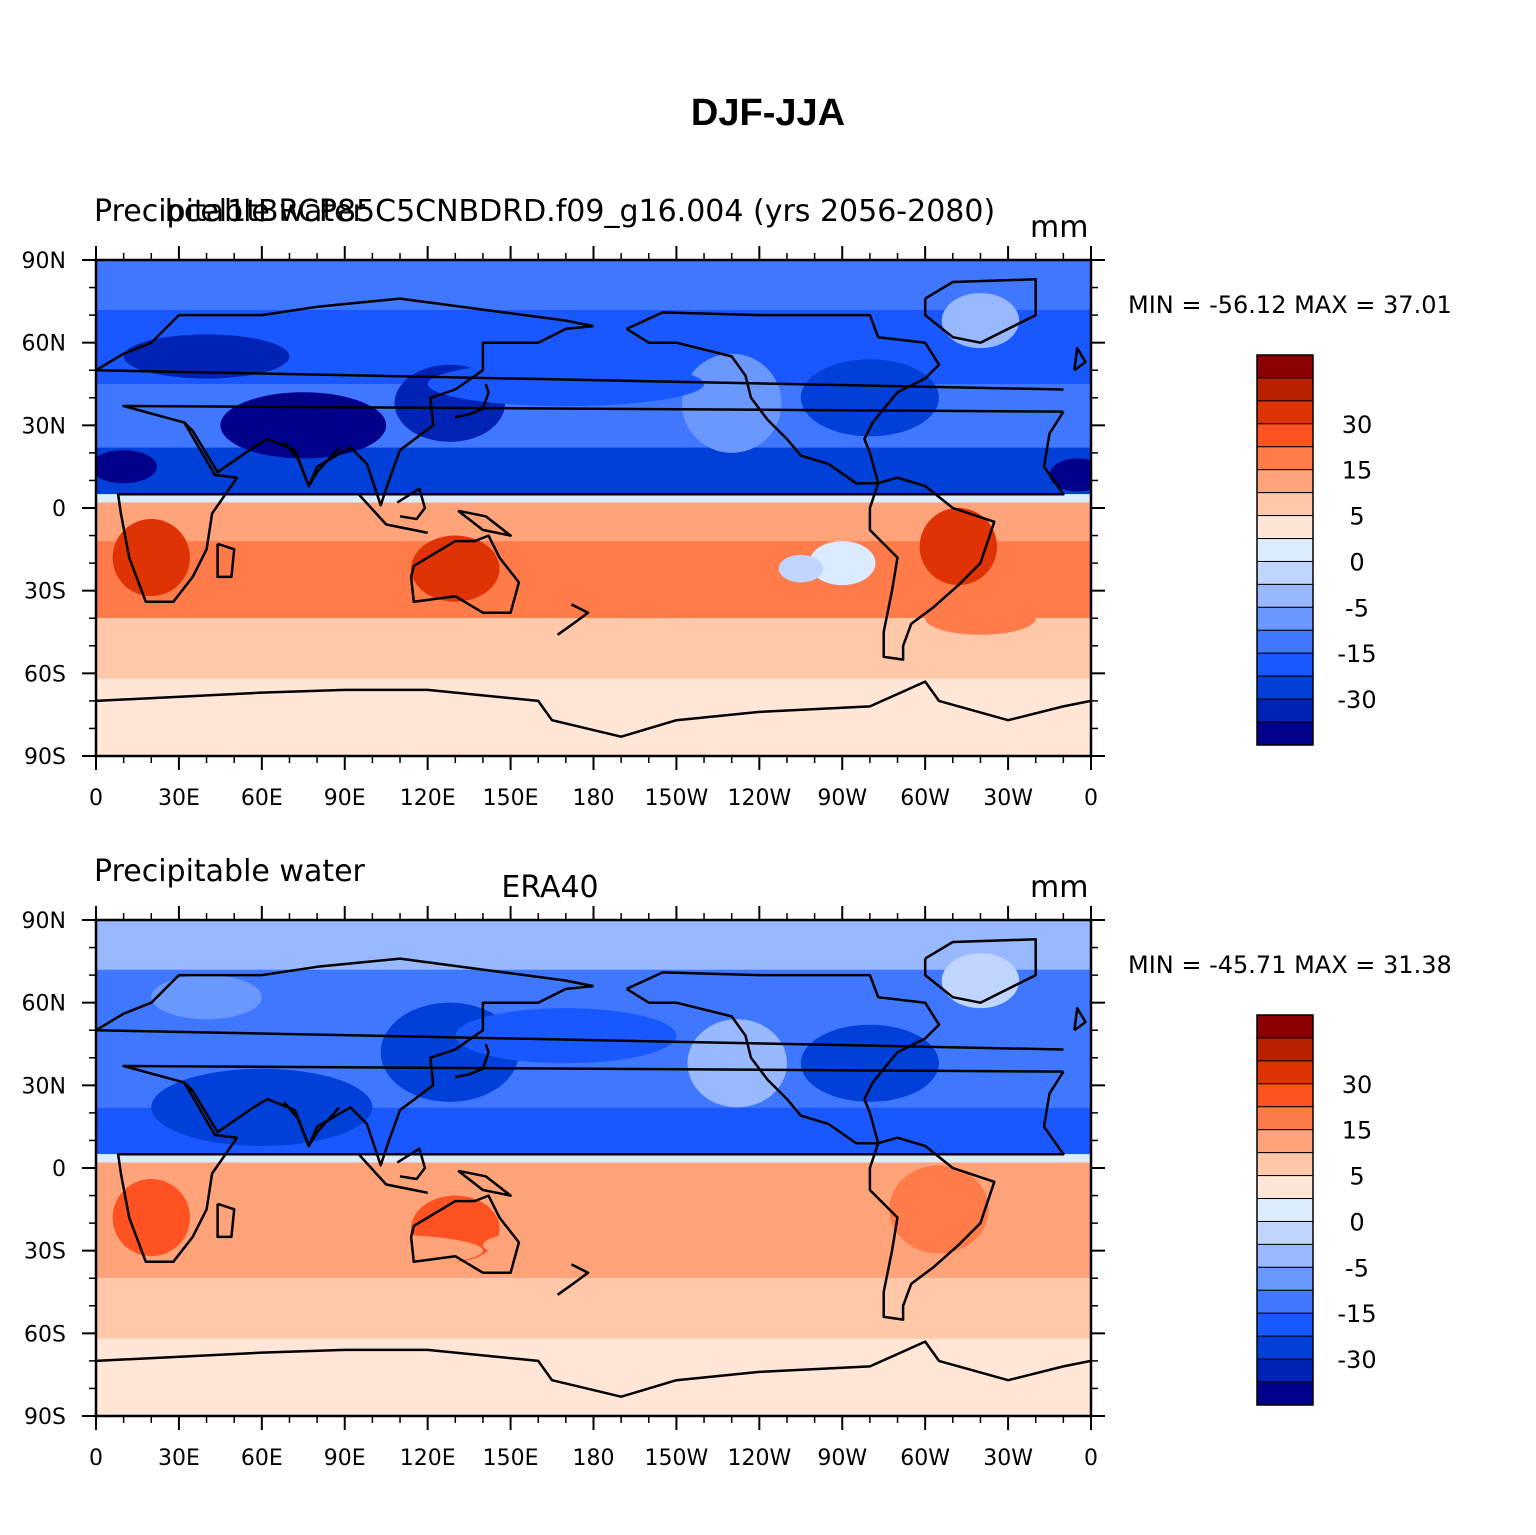 The width and height of the screenshot is (1536, 1535). I want to click on lat-tick-label: 60S, so click(45, 1334).